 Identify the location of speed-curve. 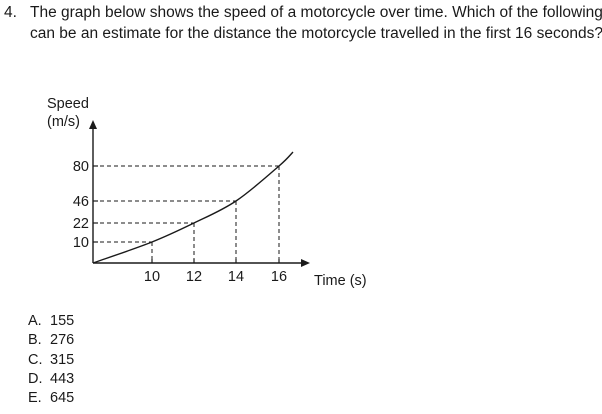
(193, 207).